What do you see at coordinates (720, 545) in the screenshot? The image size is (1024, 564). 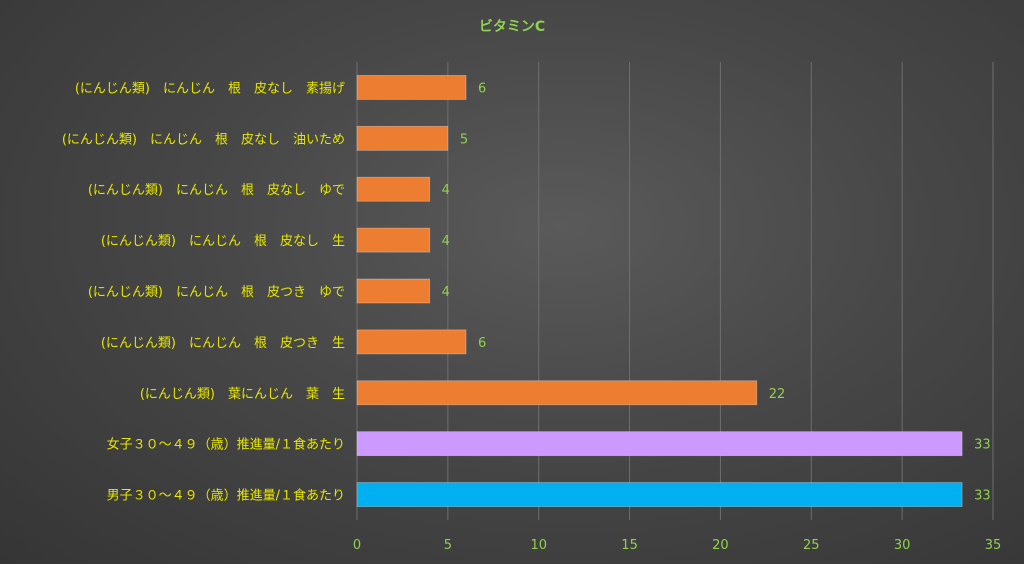 I see `x-tick-label: 20` at bounding box center [720, 545].